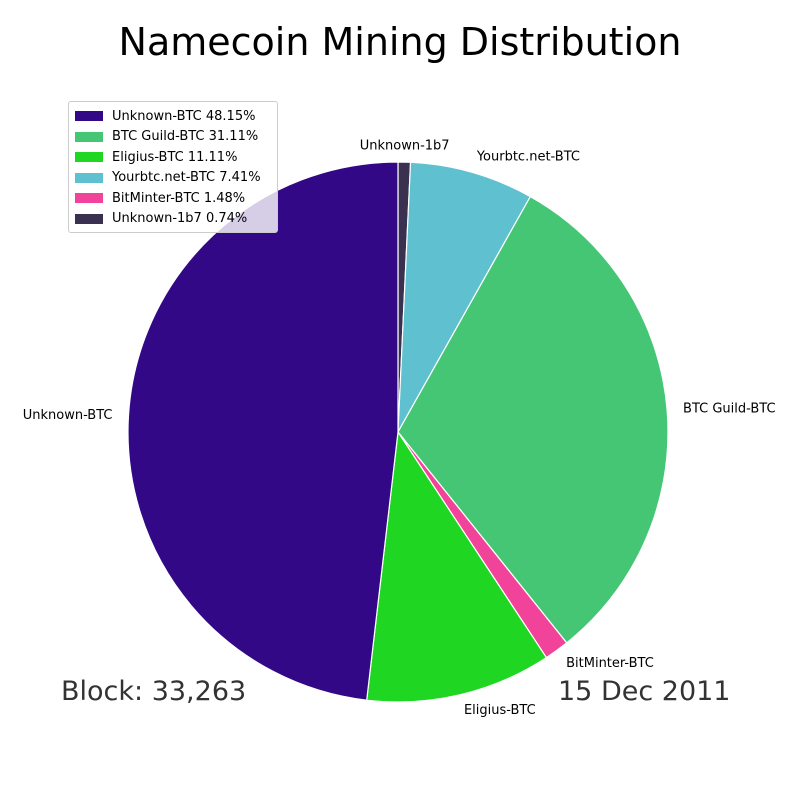  I want to click on legend-item: Eligius-BTC 11.11%, so click(173, 157).